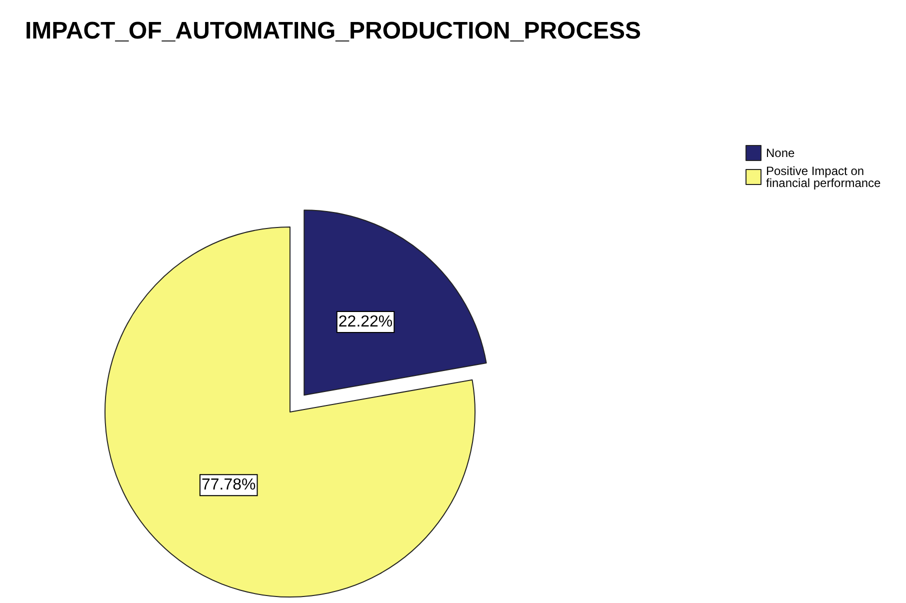  What do you see at coordinates (228, 485) in the screenshot?
I see `data-label: 77.78%` at bounding box center [228, 485].